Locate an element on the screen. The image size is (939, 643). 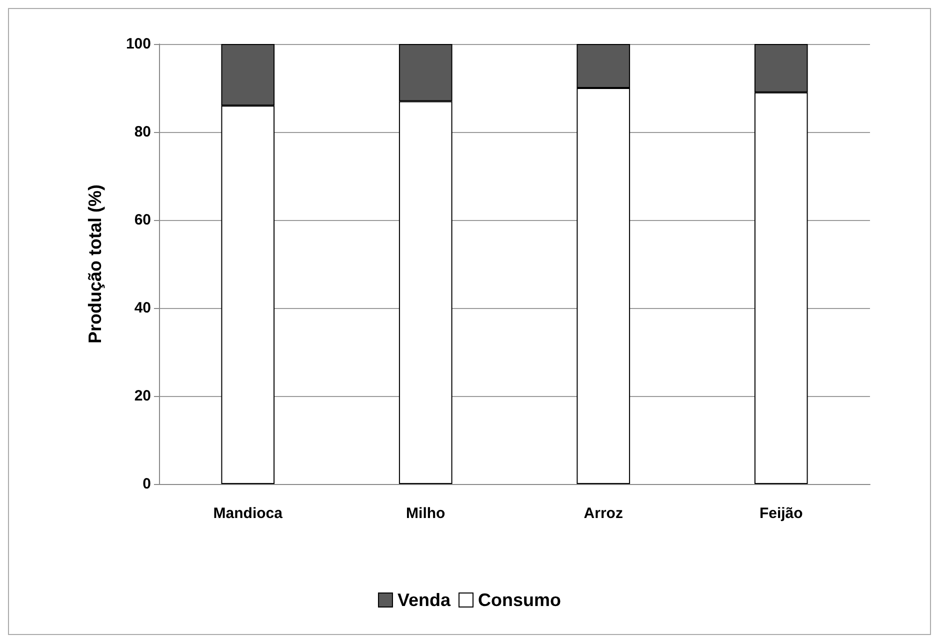
y-tick-label: 20 is located at coordinates (142, 396).